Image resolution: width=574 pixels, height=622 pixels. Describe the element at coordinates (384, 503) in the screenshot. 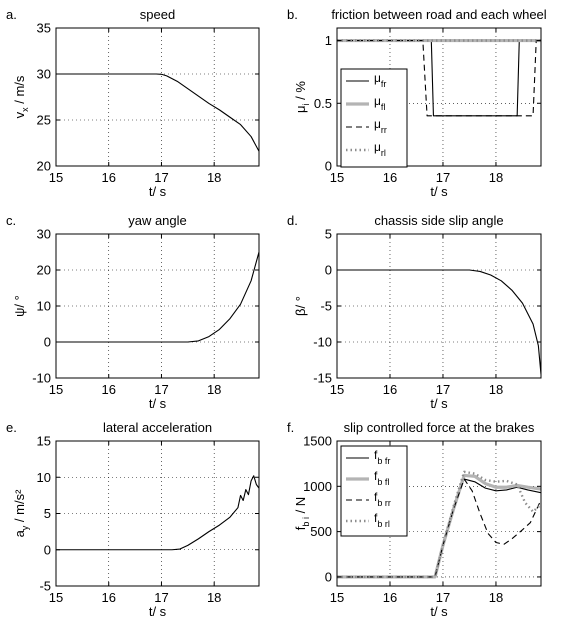

I see `legend-entry-sub: b rr` at that location.